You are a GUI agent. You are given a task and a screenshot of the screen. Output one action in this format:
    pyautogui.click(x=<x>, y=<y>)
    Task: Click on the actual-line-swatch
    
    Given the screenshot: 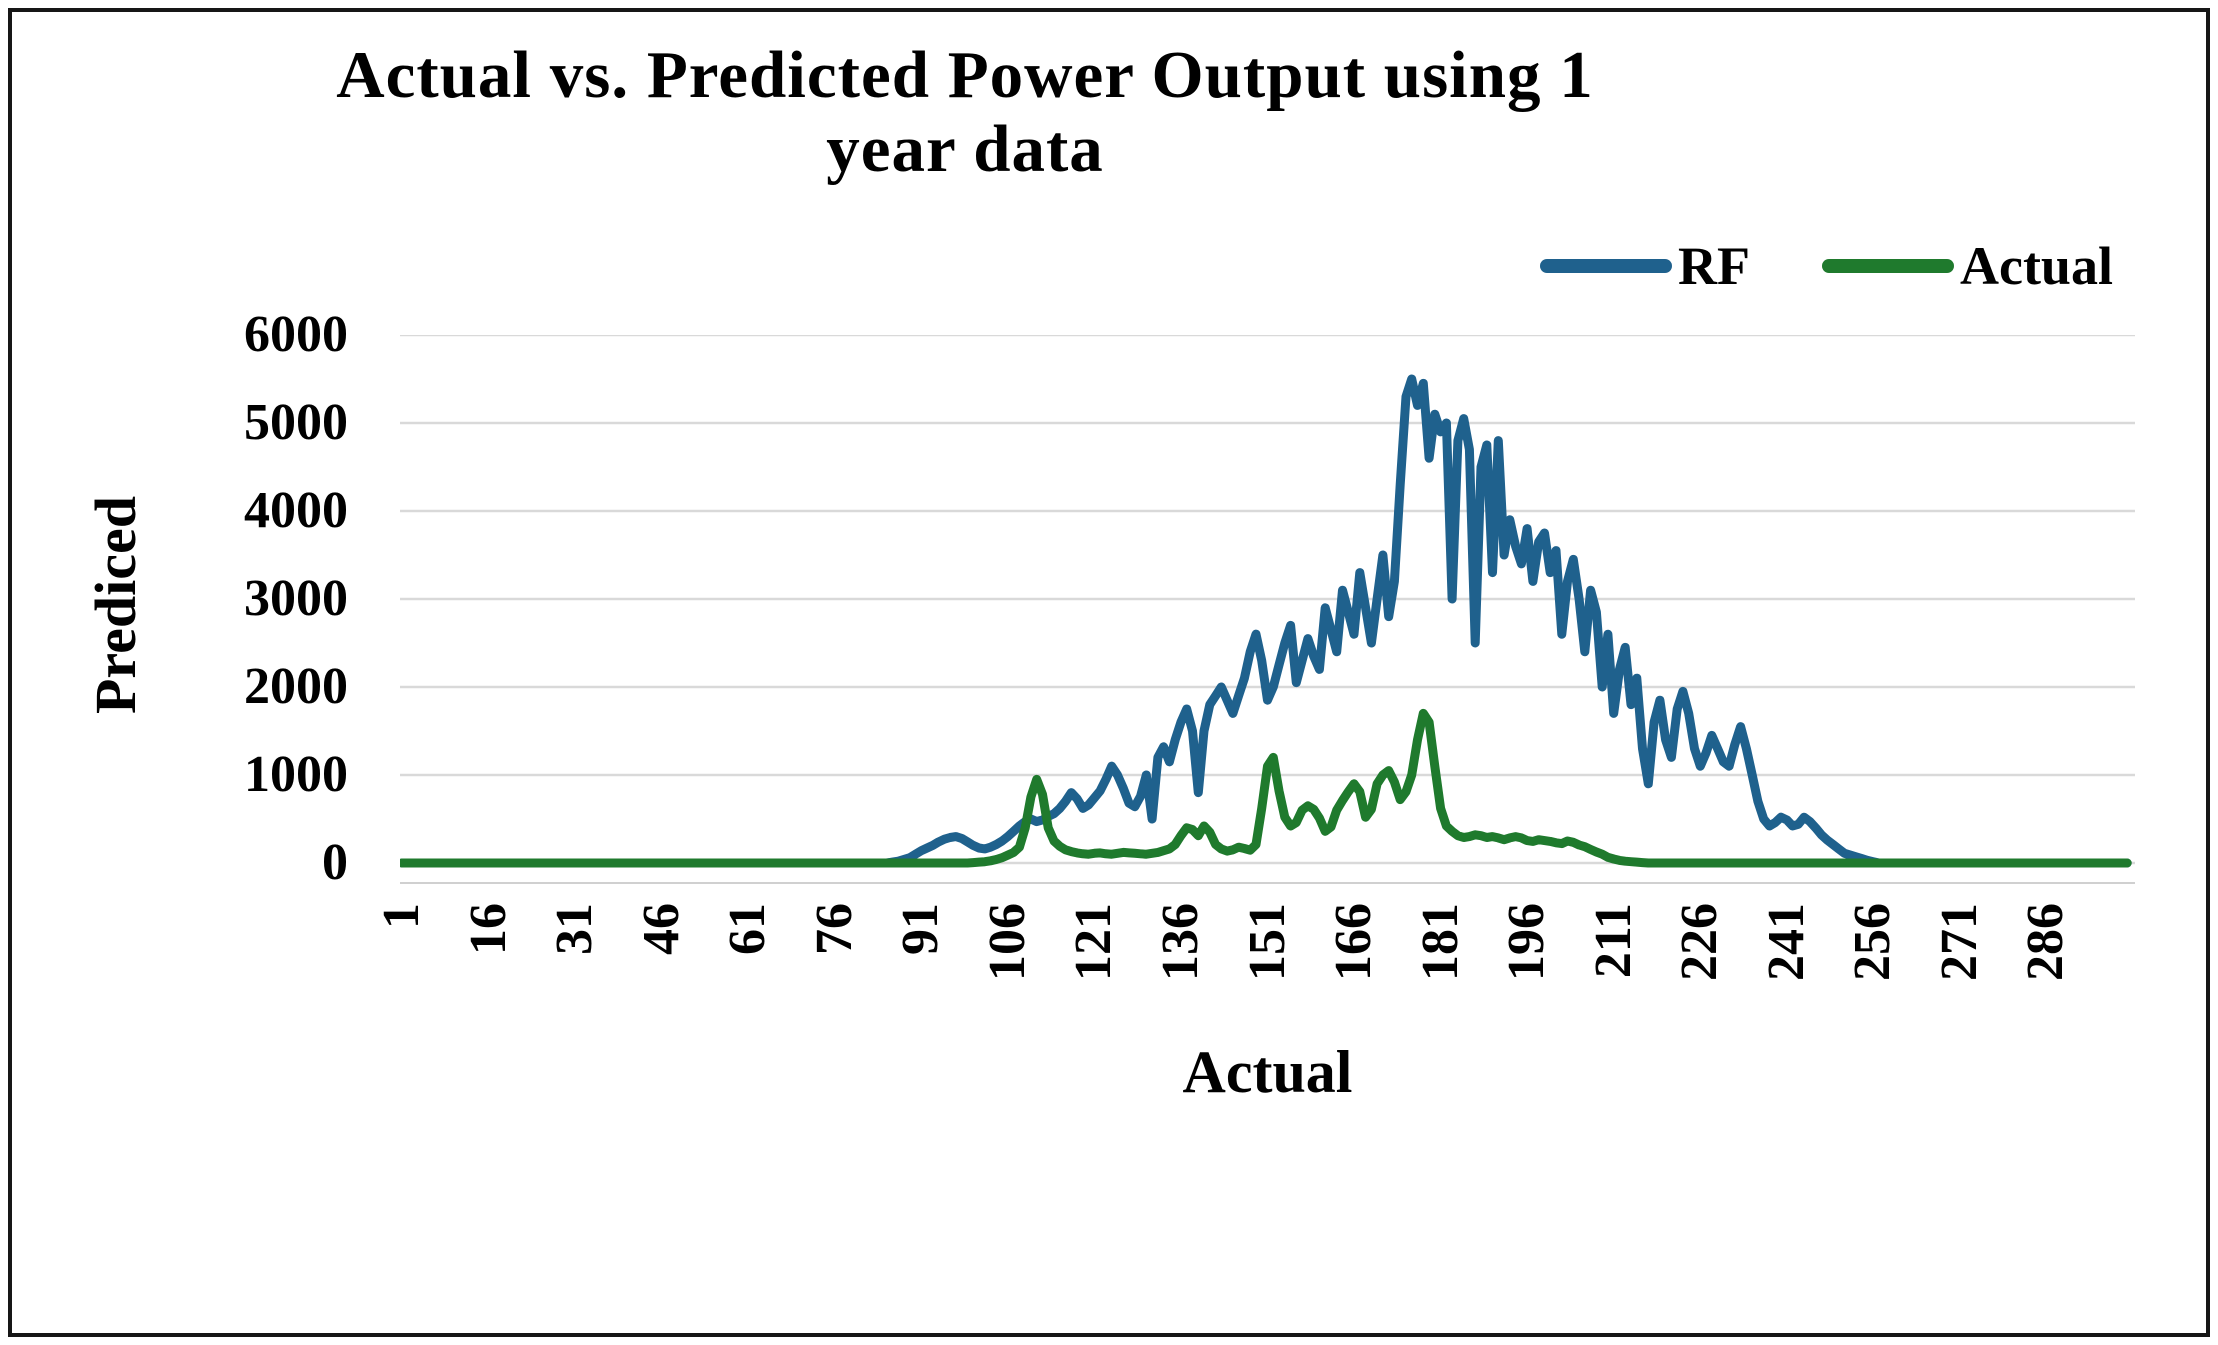 What is the action you would take?
    pyautogui.click(x=1887, y=266)
    